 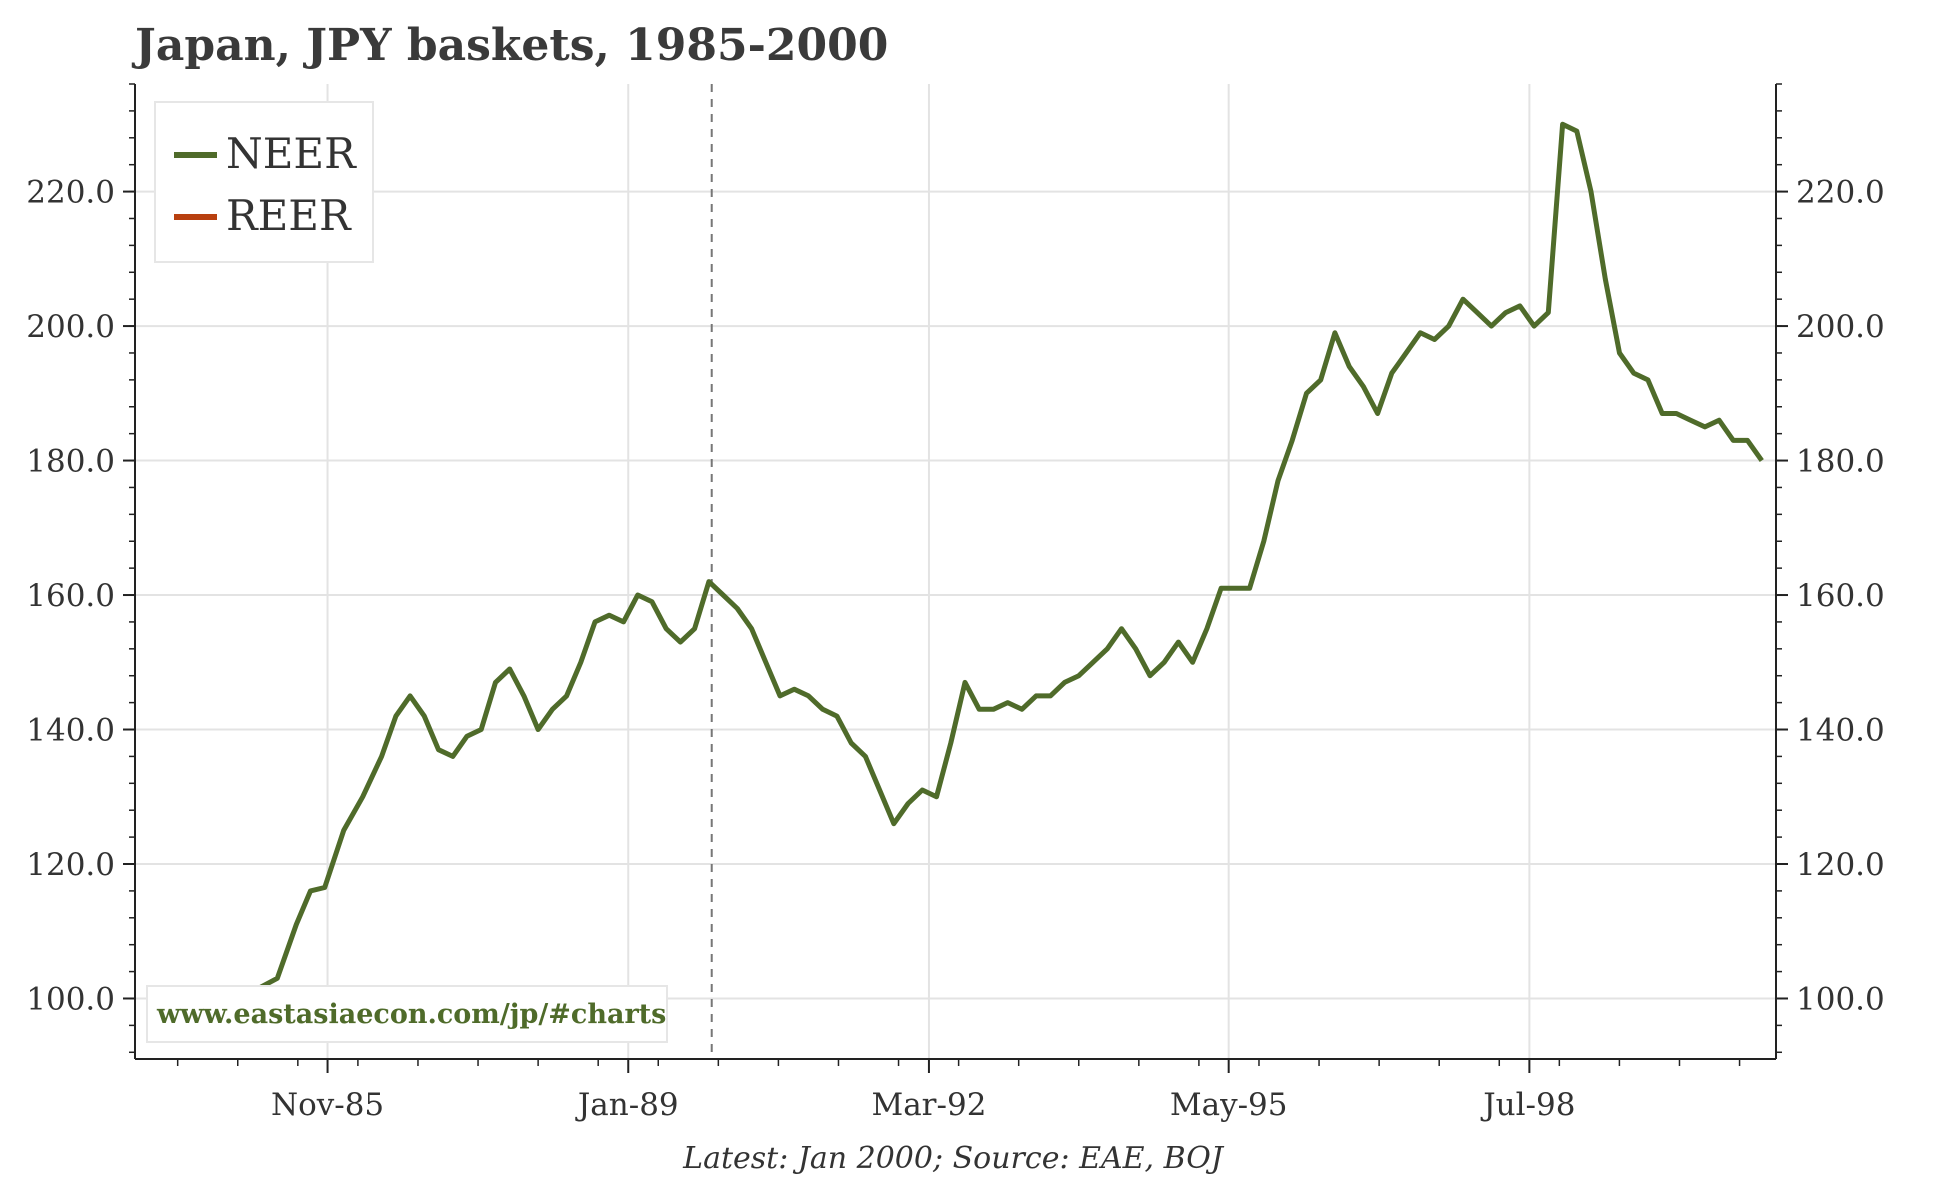 What do you see at coordinates (70, 327) in the screenshot?
I see `y-tick-label-left: 200.0` at bounding box center [70, 327].